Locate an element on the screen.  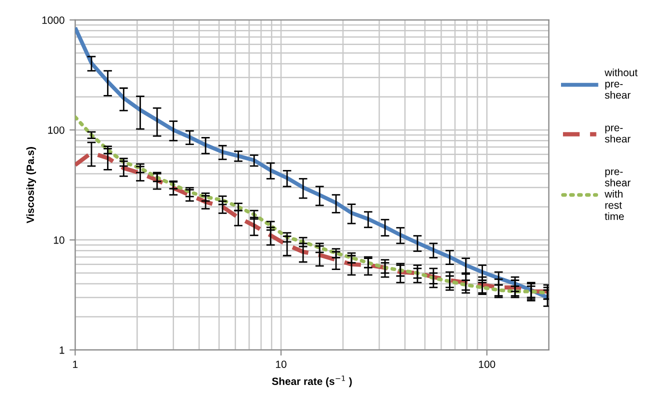
x-tick-label: 10 is located at coordinates (281, 364).